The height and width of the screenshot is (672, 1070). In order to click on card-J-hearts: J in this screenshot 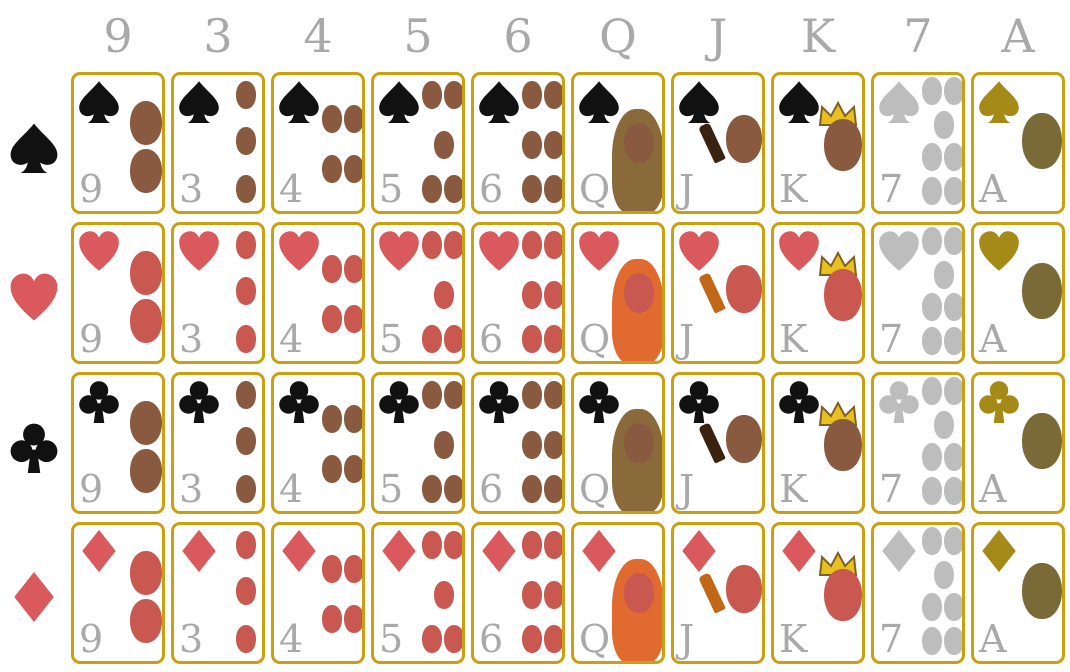, I will do `click(718, 293)`.